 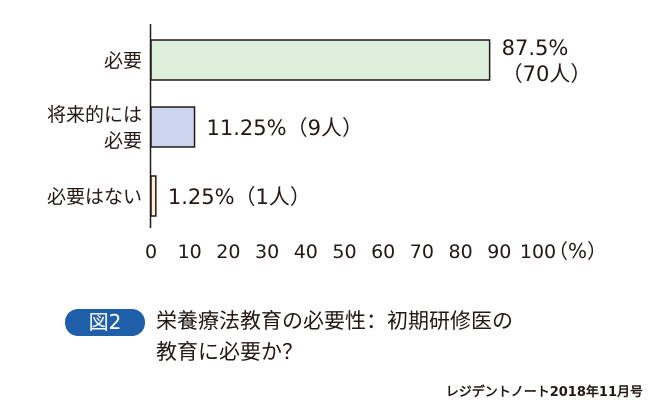 What do you see at coordinates (94, 115) in the screenshot?
I see `category-label: 将来的には` at bounding box center [94, 115].